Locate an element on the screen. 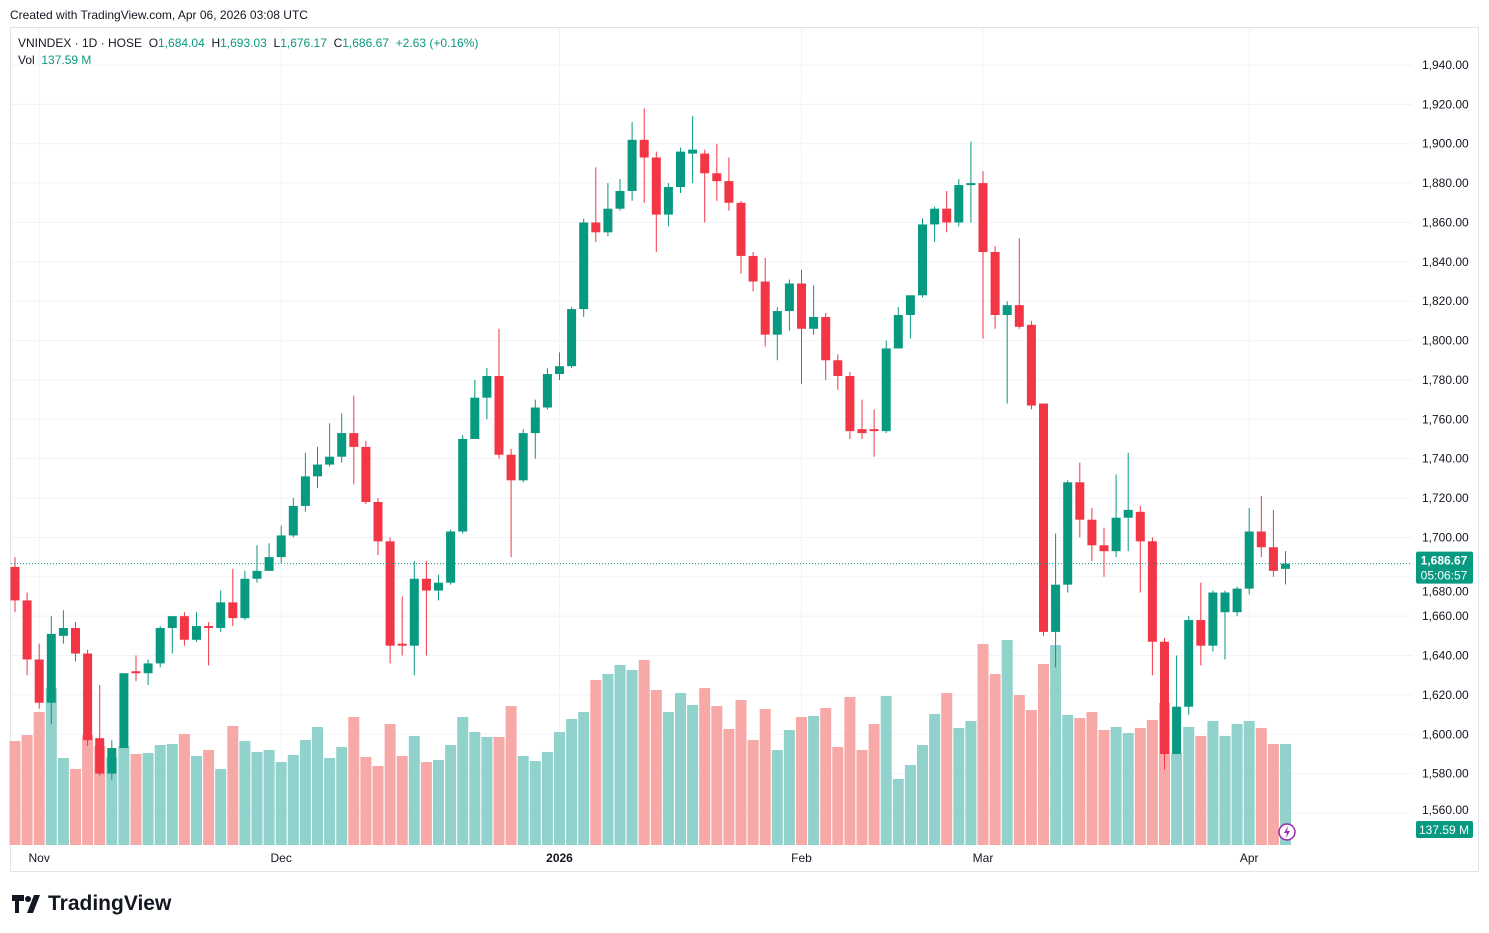  close-value: 1,686.67 is located at coordinates (365, 43).